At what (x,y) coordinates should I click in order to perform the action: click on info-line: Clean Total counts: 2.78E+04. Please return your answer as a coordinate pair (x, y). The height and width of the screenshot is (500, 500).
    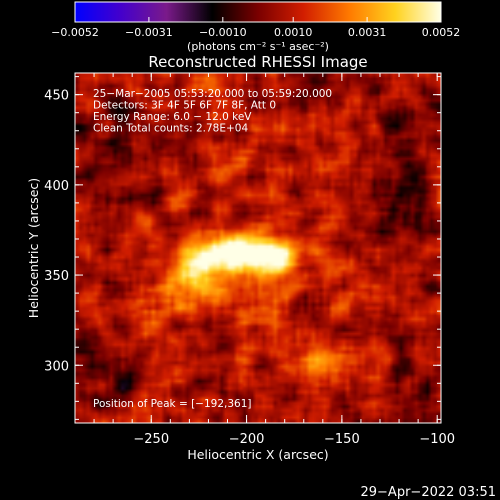
    Looking at the image, I should click on (170, 129).